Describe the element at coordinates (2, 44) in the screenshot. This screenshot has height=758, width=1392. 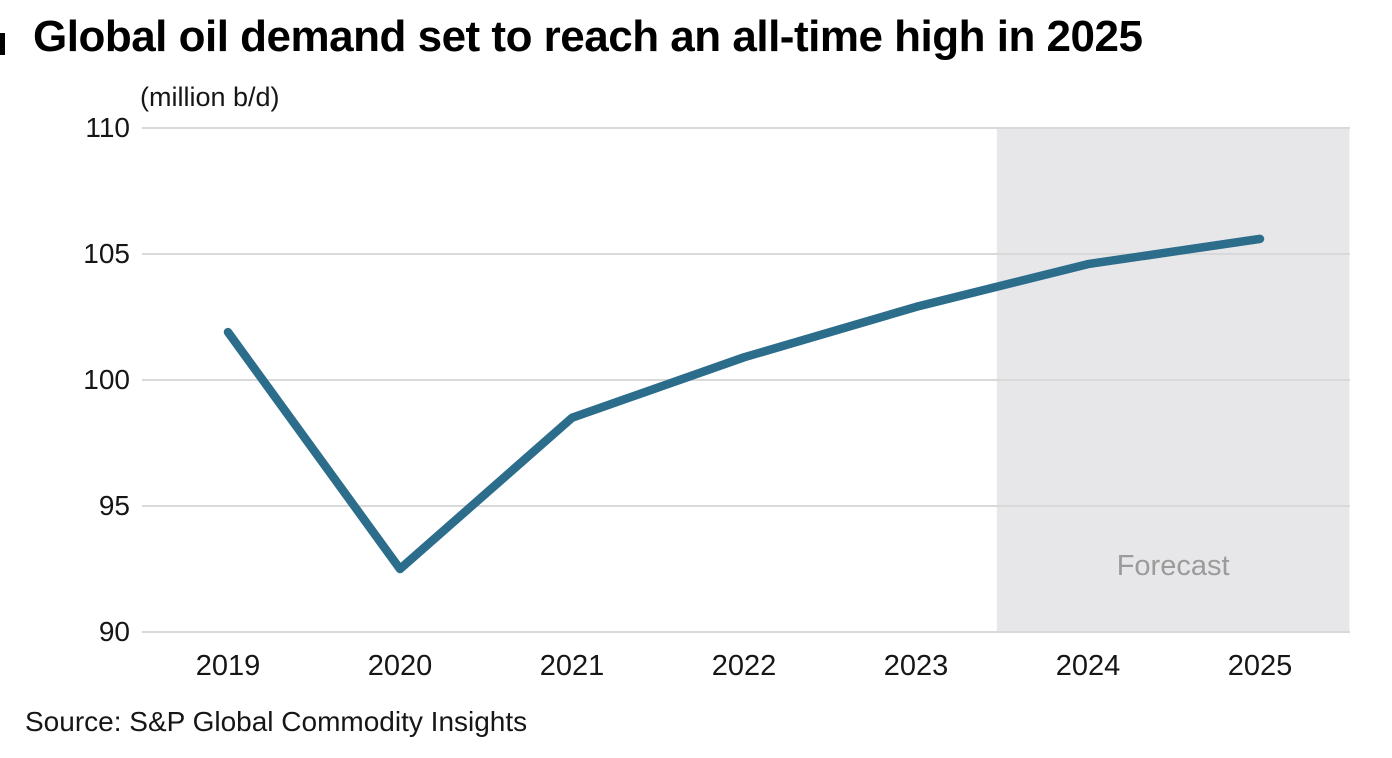
I see `crop-mark` at that location.